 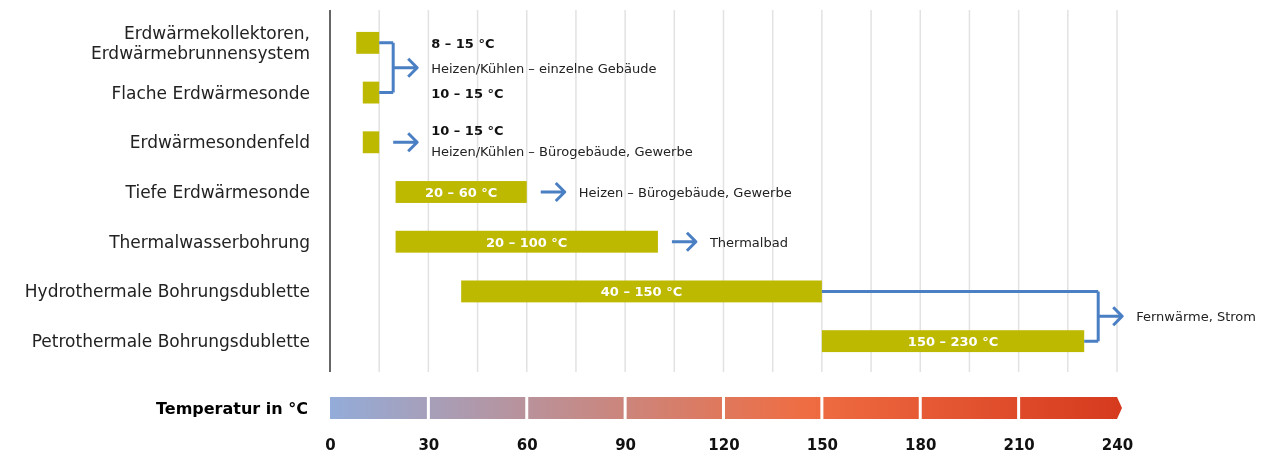 What do you see at coordinates (232, 408) in the screenshot?
I see `x-axis-title: Temperatur in °C` at bounding box center [232, 408].